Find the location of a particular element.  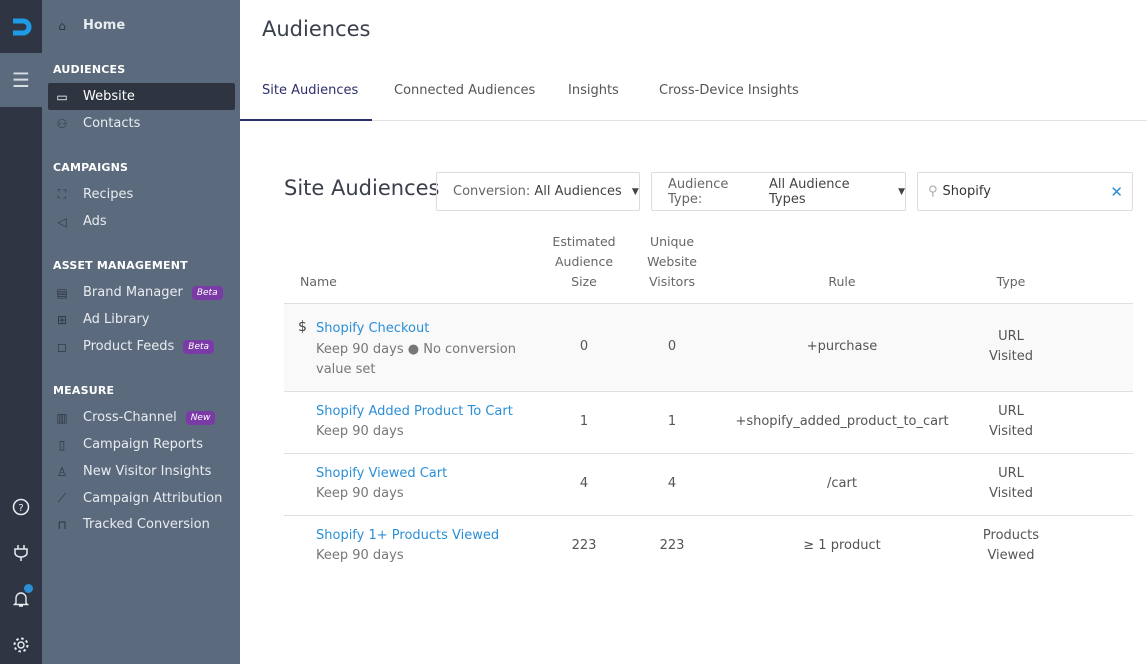

rule: /cart is located at coordinates (842, 483).